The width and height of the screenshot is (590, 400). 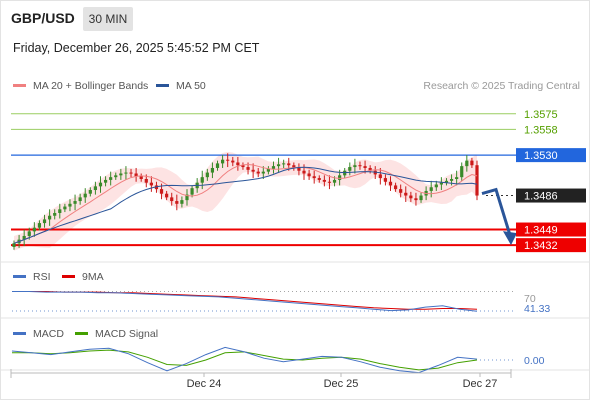 I want to click on level-labels: 1.3575 1.3558 1.3530 1.3486 1.3449 1.3432, so click(x=551, y=181).